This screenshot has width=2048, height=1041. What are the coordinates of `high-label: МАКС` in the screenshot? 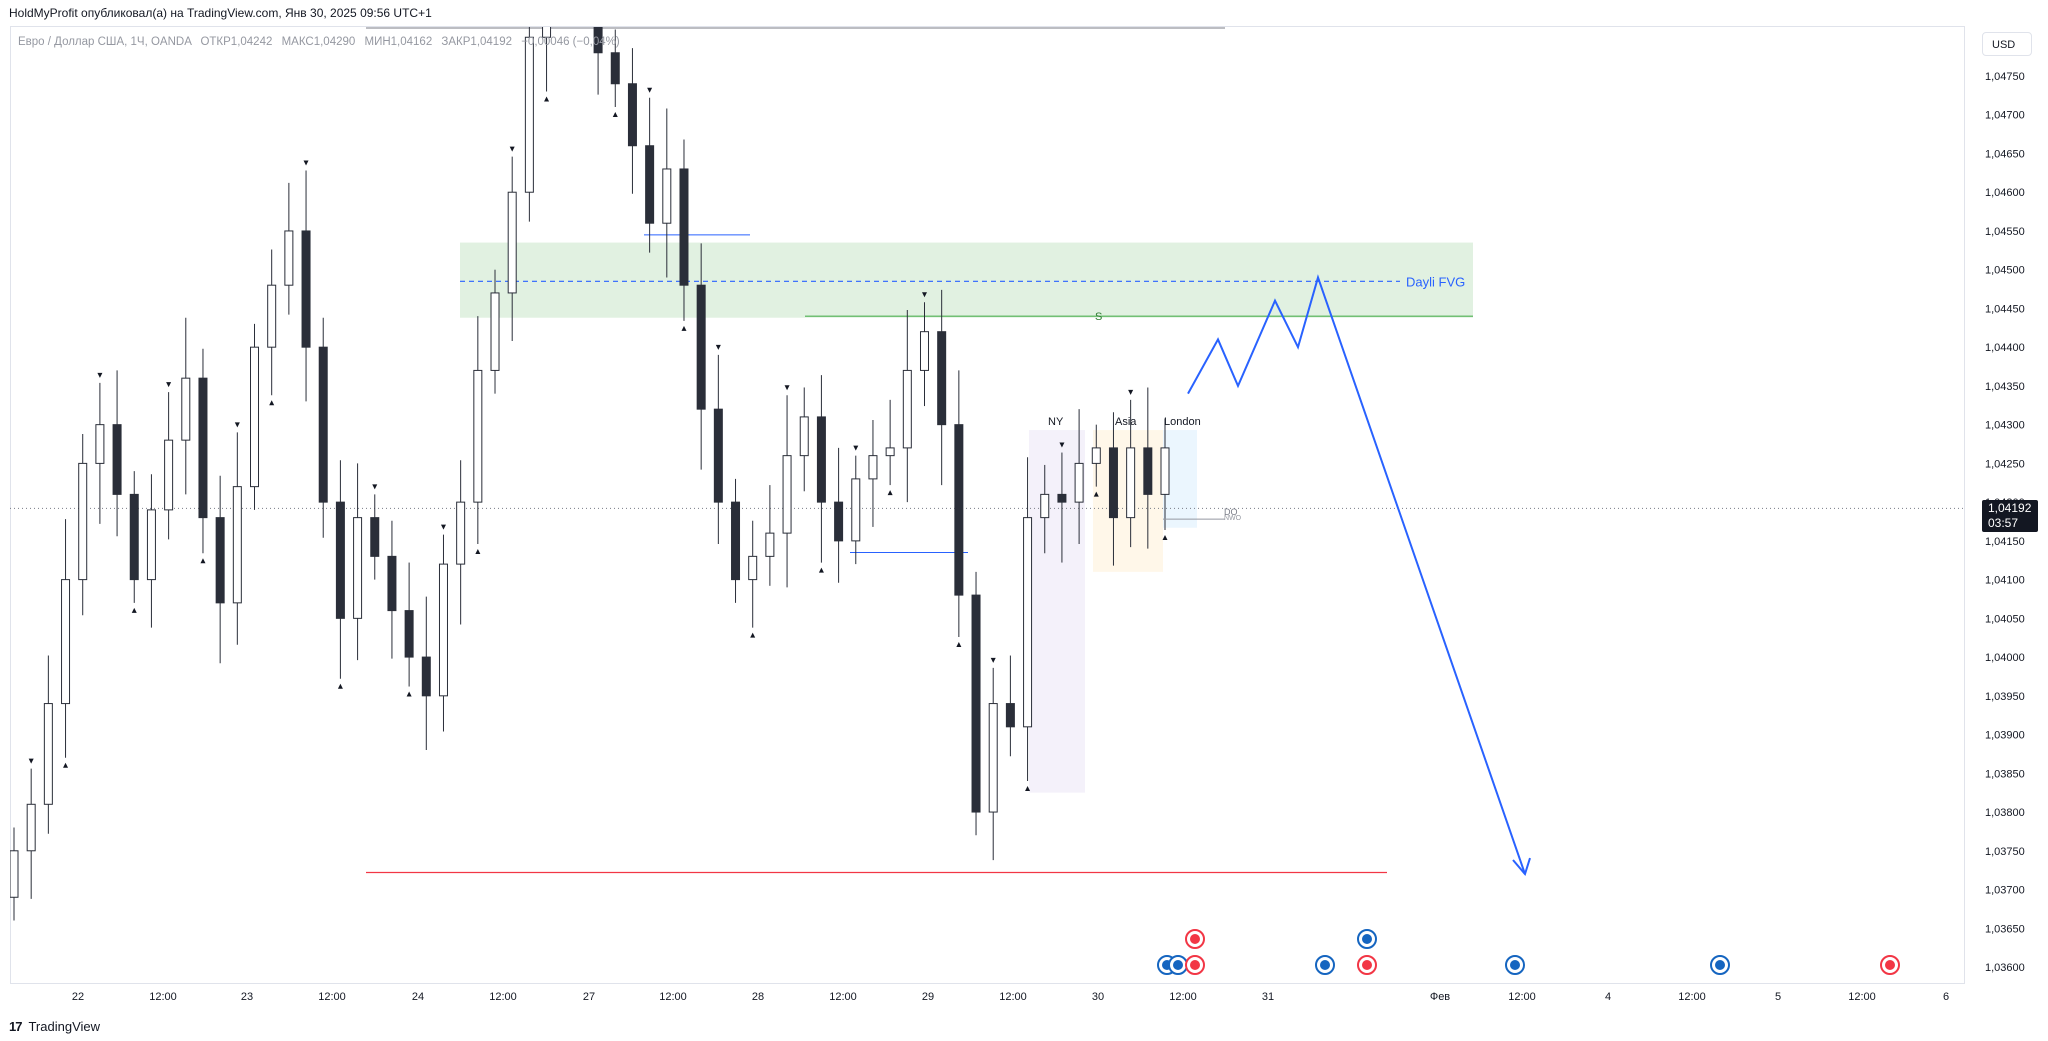 It's located at (297, 42).